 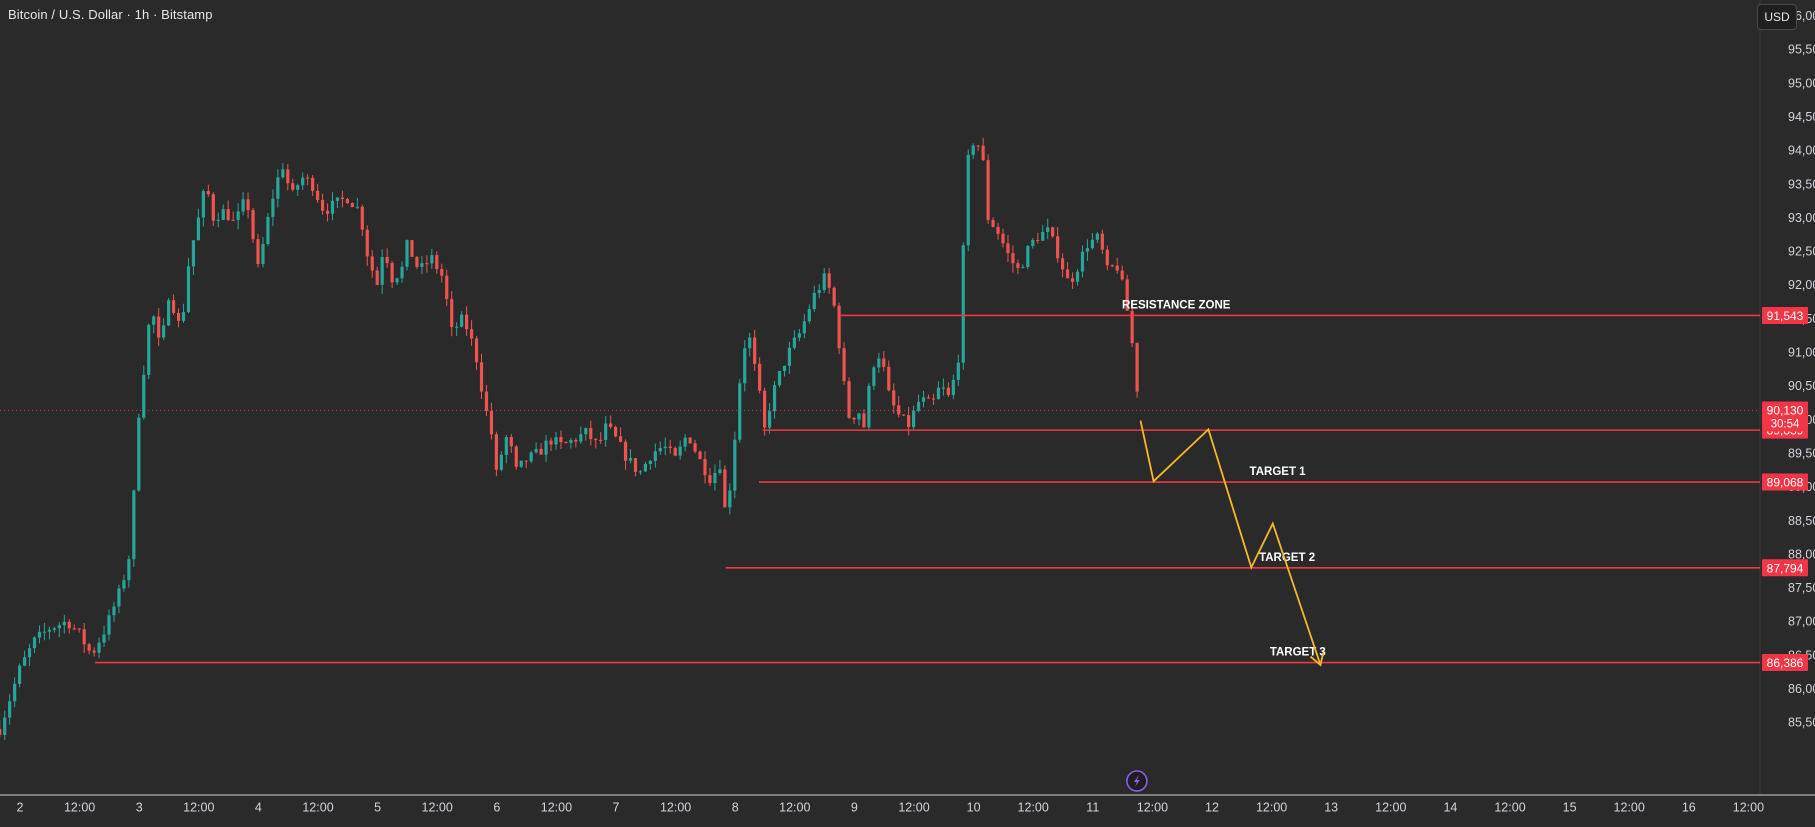 I want to click on y-tick-label: 87,000, so click(x=1801, y=622).